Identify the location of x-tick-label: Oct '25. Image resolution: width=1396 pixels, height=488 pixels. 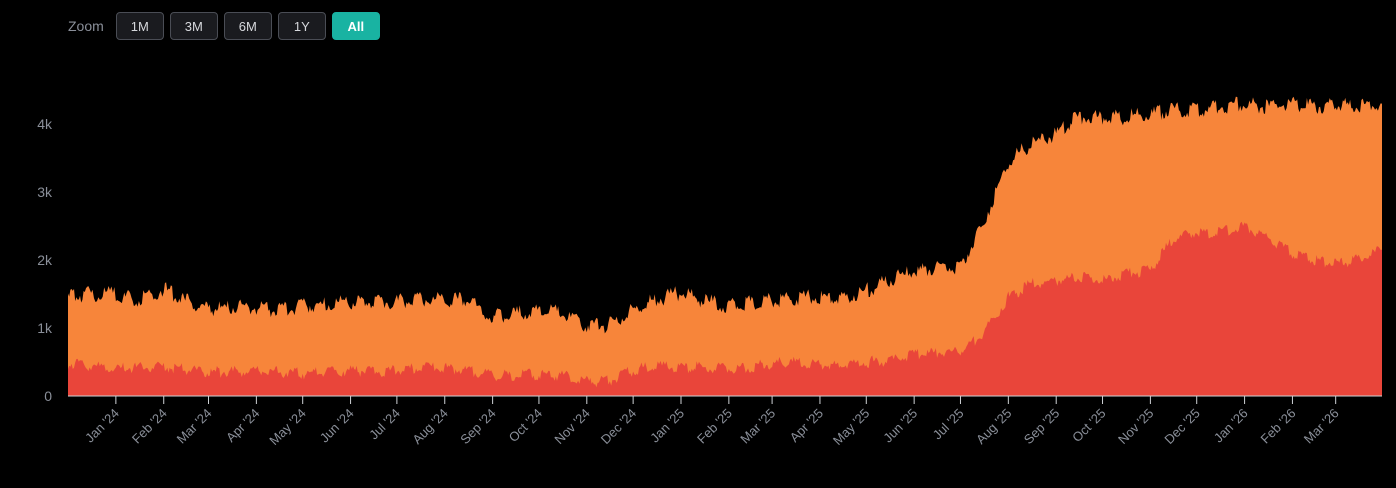
(1088, 425).